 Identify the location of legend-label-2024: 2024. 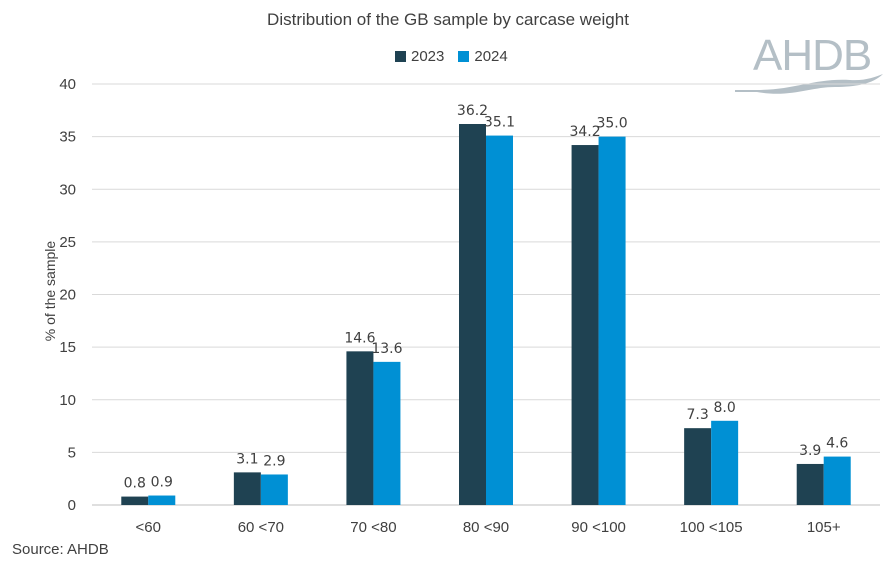
(491, 56).